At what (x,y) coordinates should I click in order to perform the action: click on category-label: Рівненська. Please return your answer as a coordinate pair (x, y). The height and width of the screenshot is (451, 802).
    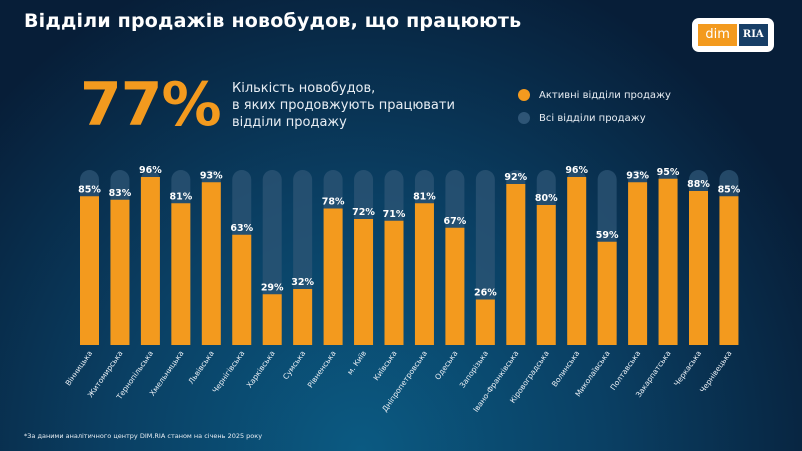
    Looking at the image, I should click on (322, 369).